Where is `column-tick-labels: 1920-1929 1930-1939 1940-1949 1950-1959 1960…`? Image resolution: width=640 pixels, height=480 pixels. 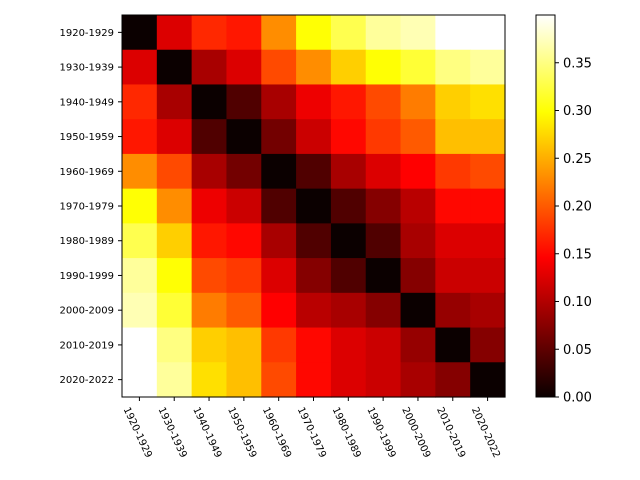 column-tick-labels: 1920-1929 1930-1939 1940-1949 1950-1959 1960… is located at coordinates (311, 428).